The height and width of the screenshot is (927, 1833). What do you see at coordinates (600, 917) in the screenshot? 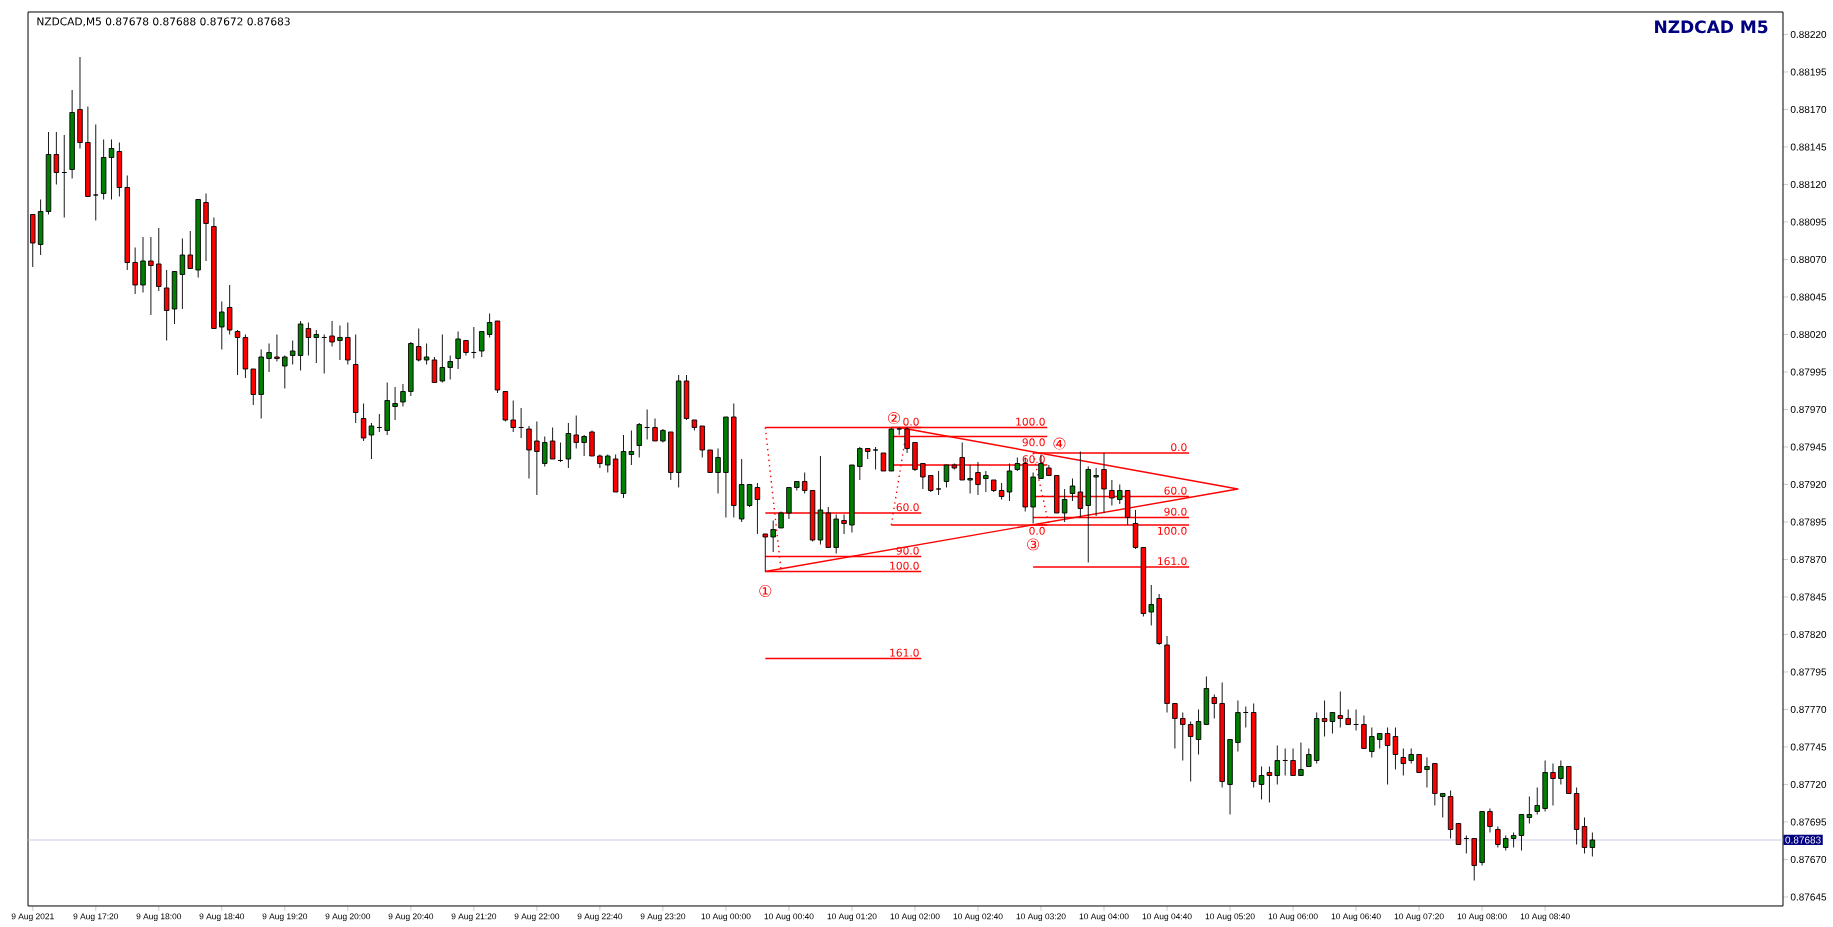
I see `x-tick-label: 9 Aug 22:40` at bounding box center [600, 917].